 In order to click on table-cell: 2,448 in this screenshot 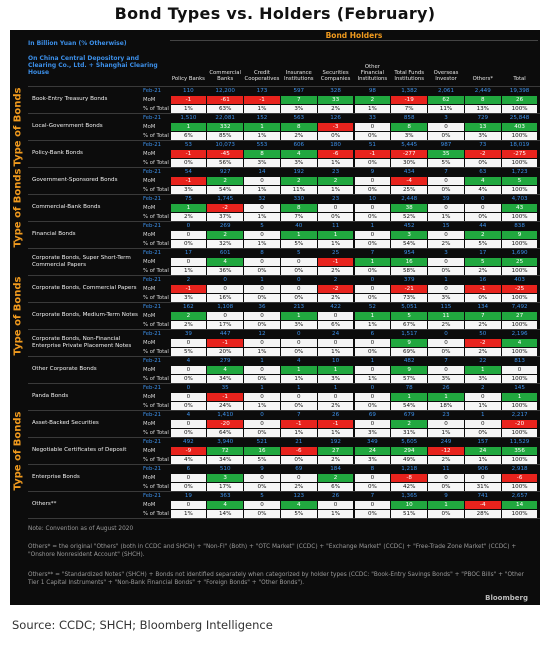, I will do `click(409, 199)`.